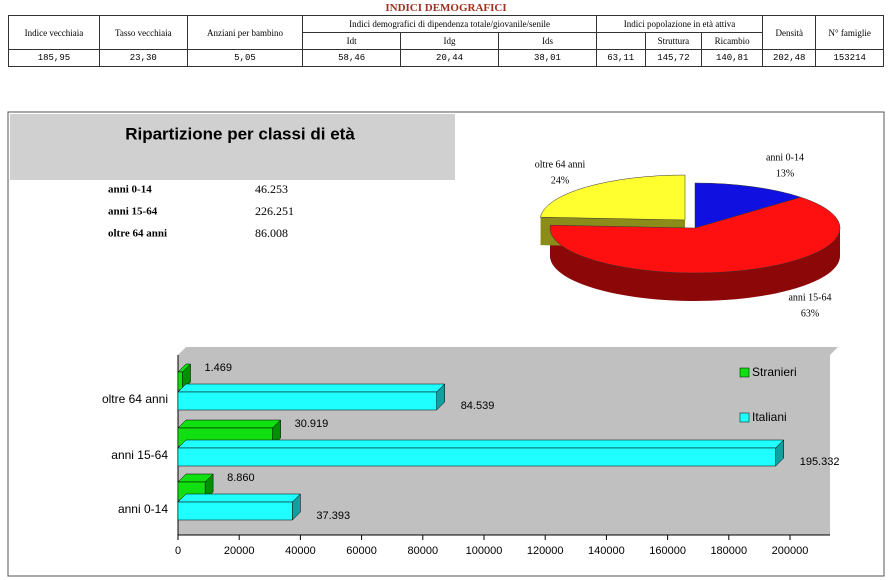 The width and height of the screenshot is (889, 580). What do you see at coordinates (232, 147) in the screenshot?
I see `summary-box` at bounding box center [232, 147].